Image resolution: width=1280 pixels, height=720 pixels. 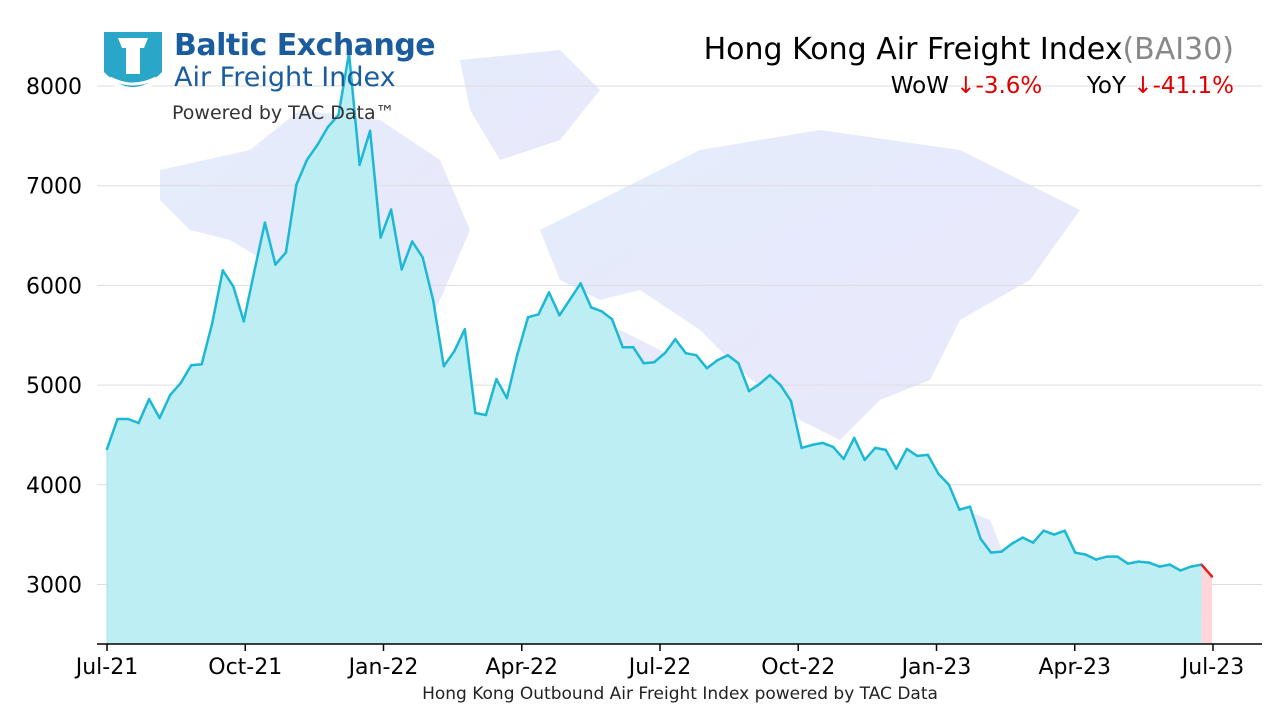 I want to click on x-tick-label: Jan-22, so click(x=383, y=667).